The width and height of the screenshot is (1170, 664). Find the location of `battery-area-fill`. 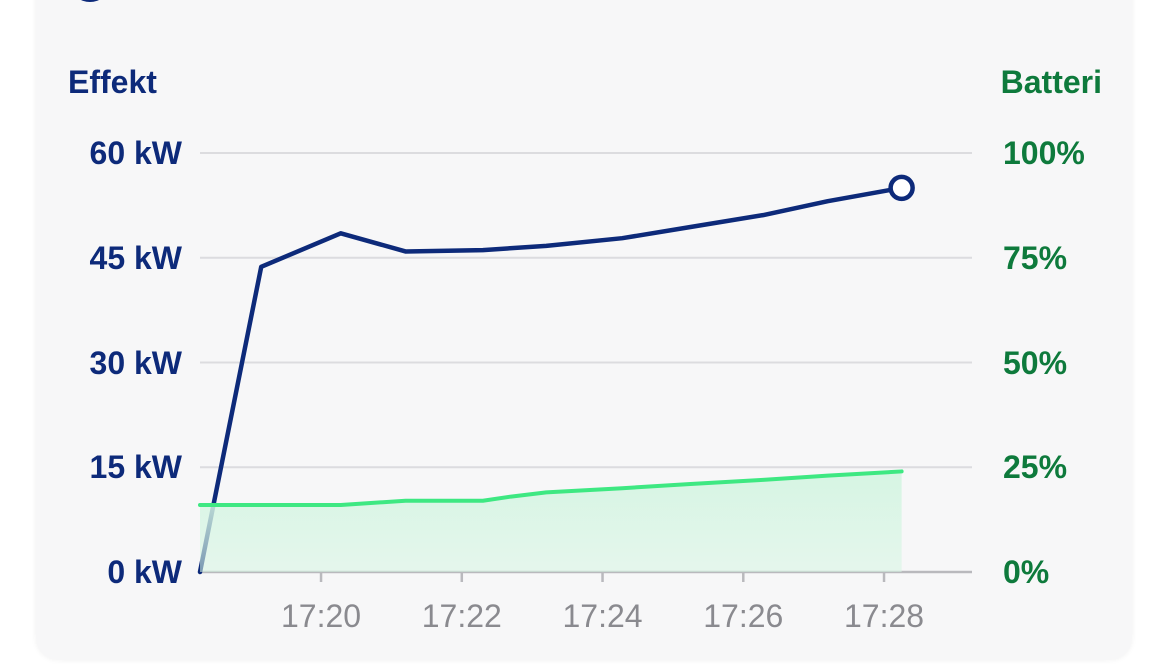

battery-area-fill is located at coordinates (551, 521).